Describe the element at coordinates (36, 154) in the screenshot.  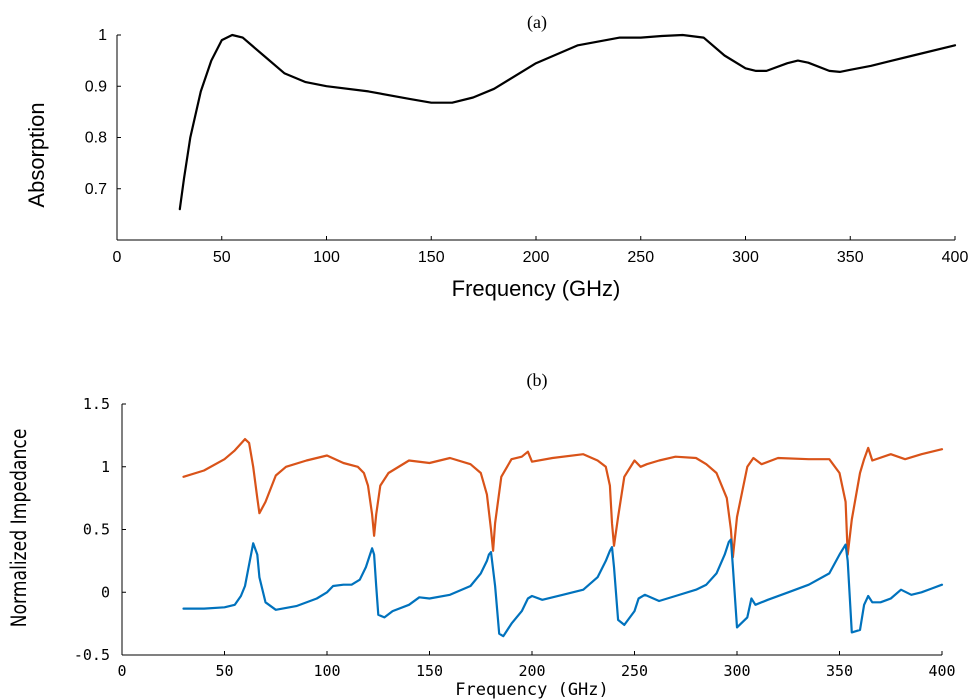
I see `chart-a-y-label: Absorption` at that location.